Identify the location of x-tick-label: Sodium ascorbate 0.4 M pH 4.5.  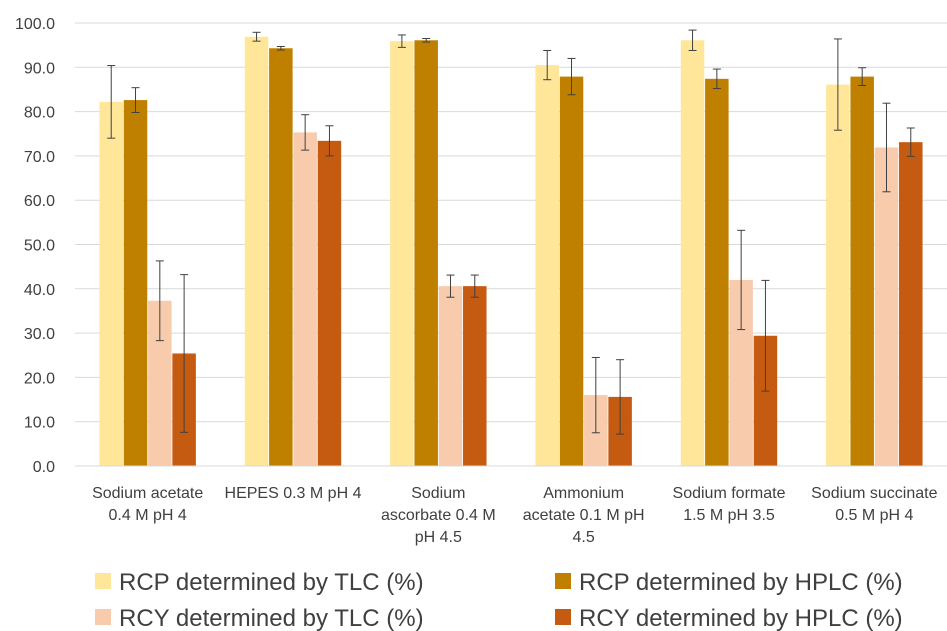
(438, 515).